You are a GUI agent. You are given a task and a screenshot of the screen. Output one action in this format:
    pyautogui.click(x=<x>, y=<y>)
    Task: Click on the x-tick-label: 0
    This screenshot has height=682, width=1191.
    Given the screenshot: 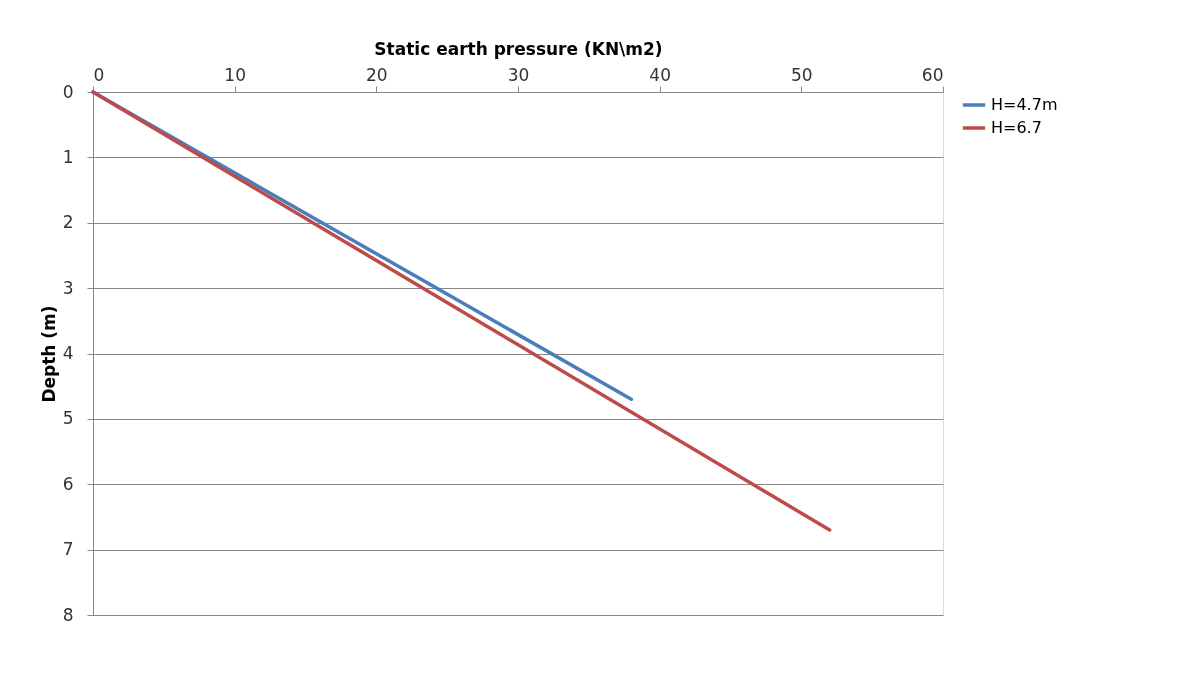 What is the action you would take?
    pyautogui.click(x=99, y=74)
    